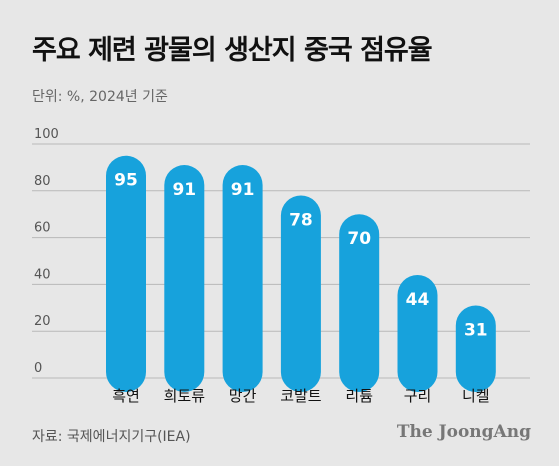 This screenshot has width=559, height=466. What do you see at coordinates (42, 181) in the screenshot?
I see `y-tick-label: 80` at bounding box center [42, 181].